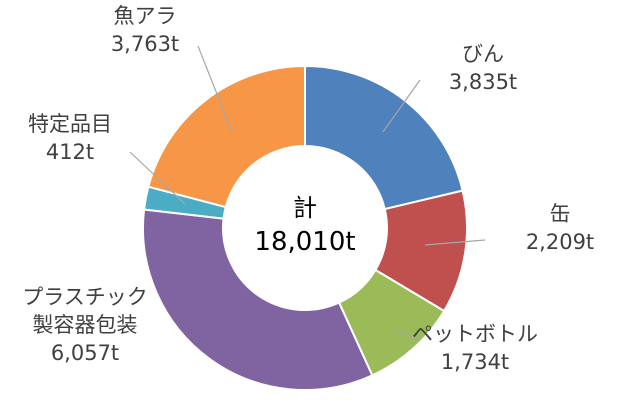 The image size is (630, 402). I want to click on slice-value-label: 412t, so click(70, 152).